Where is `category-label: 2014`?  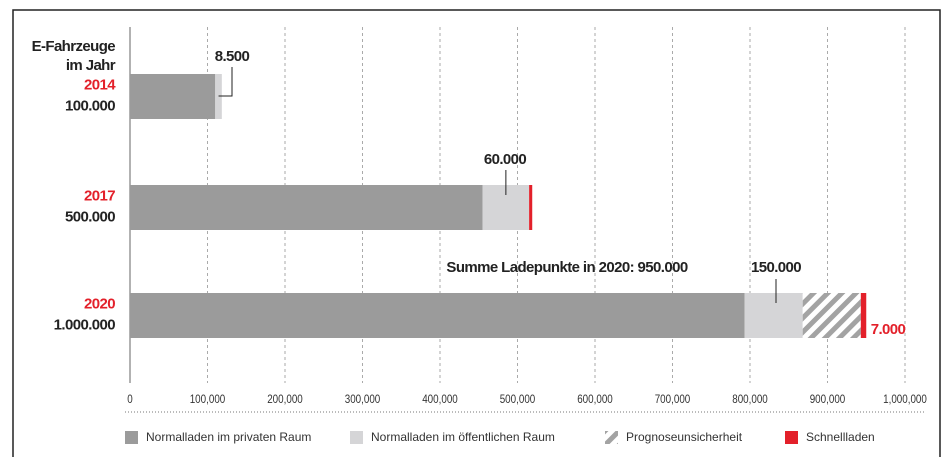 category-label: 2014 is located at coordinates (100, 84).